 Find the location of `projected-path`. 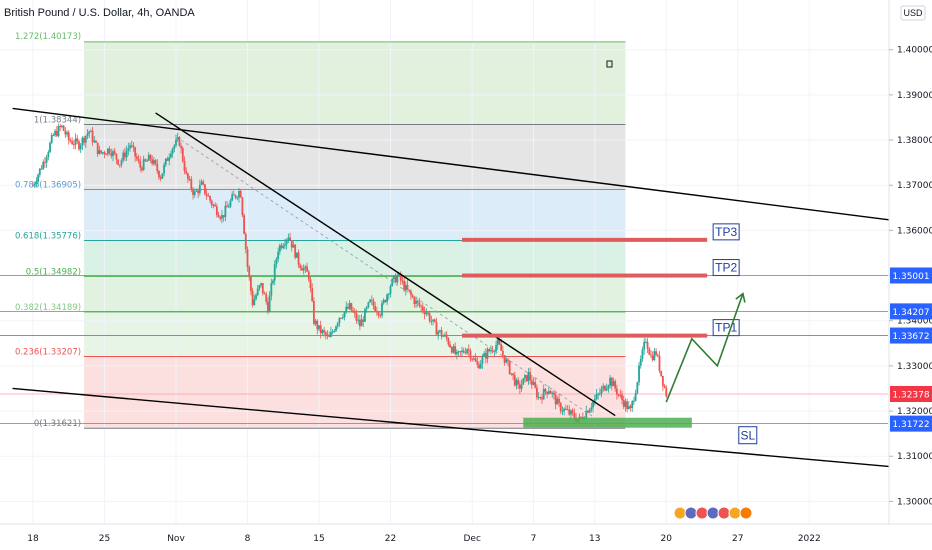

projected-path is located at coordinates (705, 347).